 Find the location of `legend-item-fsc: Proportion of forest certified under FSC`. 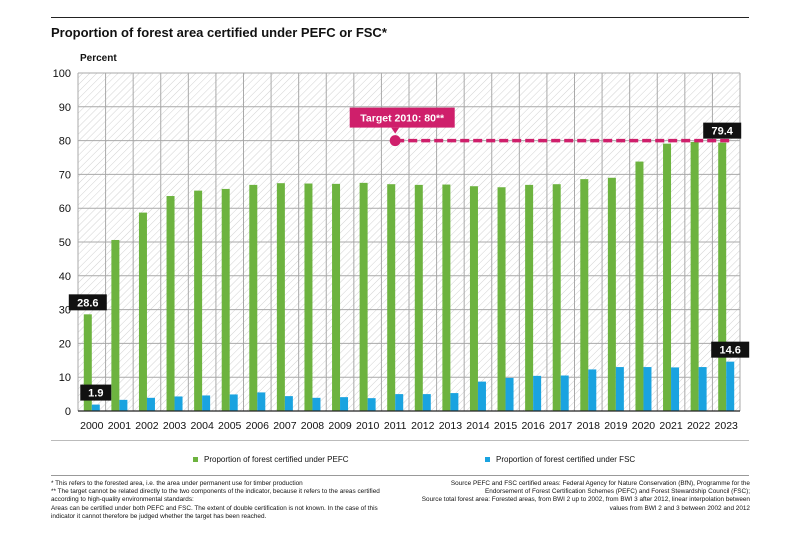

legend-item-fsc: Proportion of forest certified under FSC is located at coordinates (560, 459).